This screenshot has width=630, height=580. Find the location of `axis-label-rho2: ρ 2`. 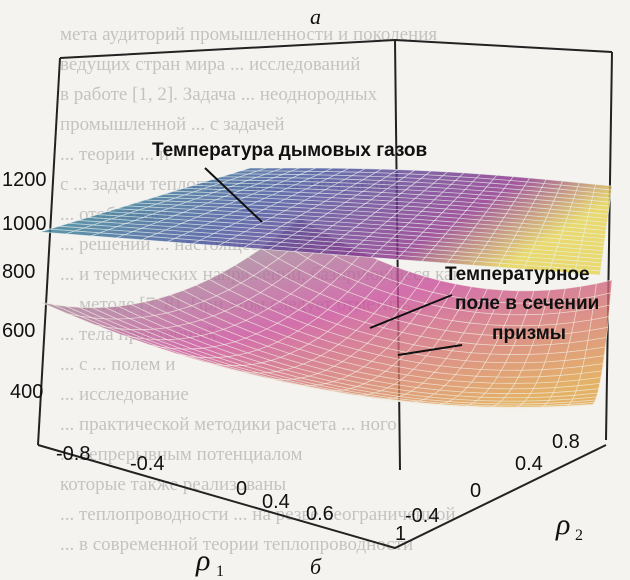

axis-label-rho2: ρ 2 is located at coordinates (569, 526).